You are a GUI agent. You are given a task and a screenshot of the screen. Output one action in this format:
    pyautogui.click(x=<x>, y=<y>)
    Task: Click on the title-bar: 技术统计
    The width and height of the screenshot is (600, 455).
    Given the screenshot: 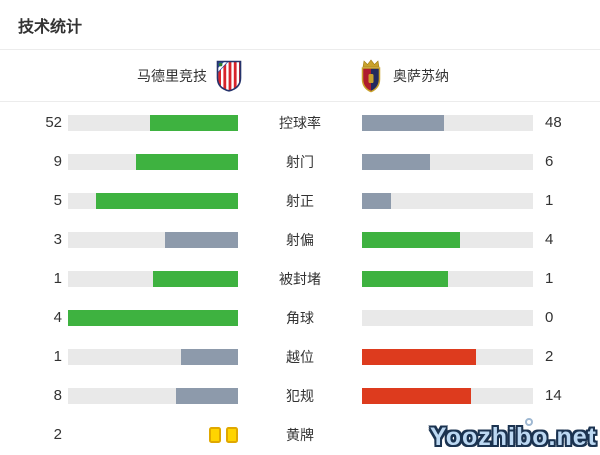 What is the action you would take?
    pyautogui.click(x=300, y=25)
    